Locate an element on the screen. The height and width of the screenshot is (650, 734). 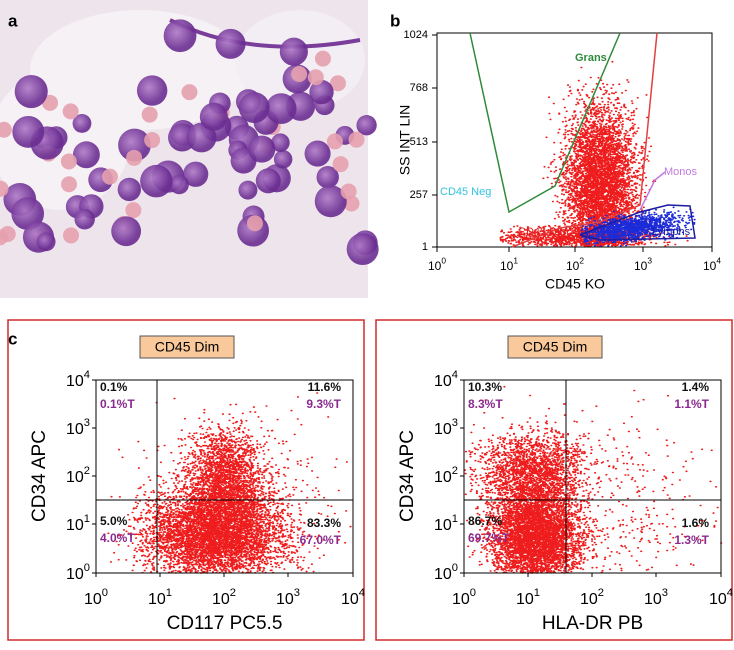
gate-badge is located at coordinates (555, 347).